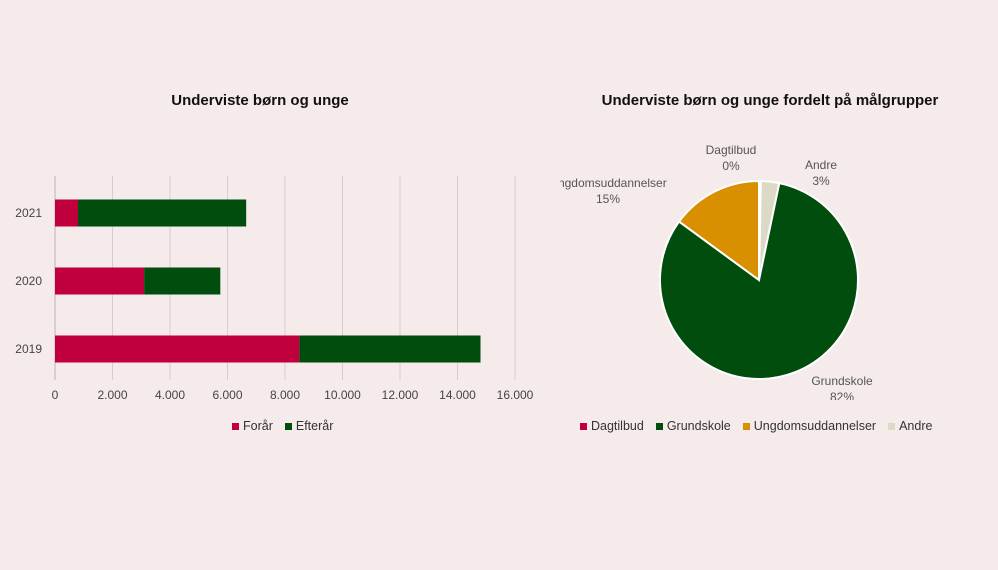 This screenshot has width=998, height=570. I want to click on legend-label-grundskole: Grundskole, so click(698, 426).